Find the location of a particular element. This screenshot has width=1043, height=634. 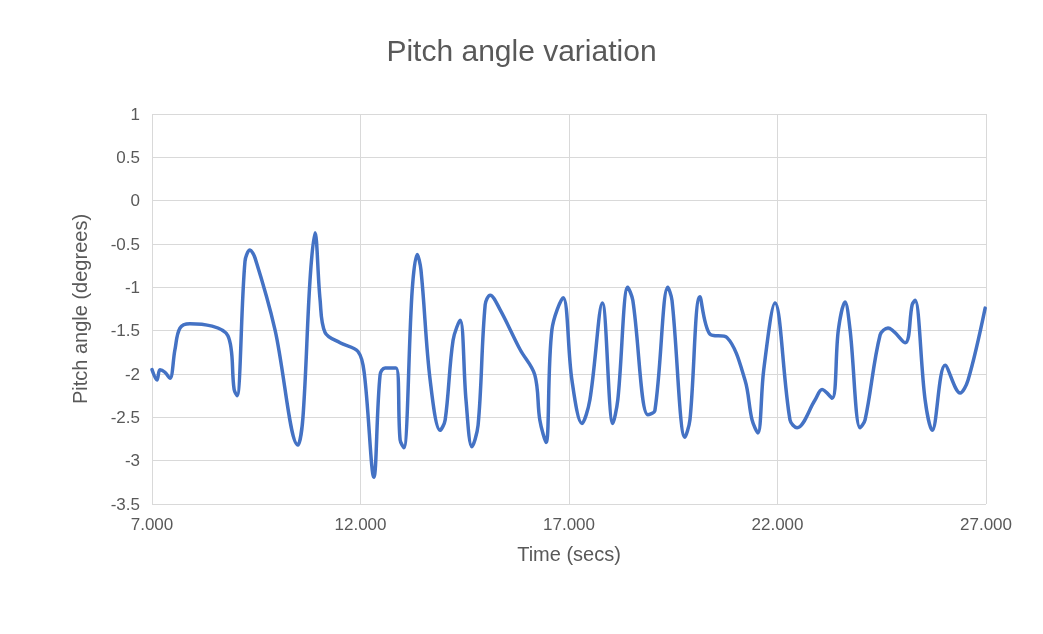

y-tick-label: 1 is located at coordinates (135, 114).